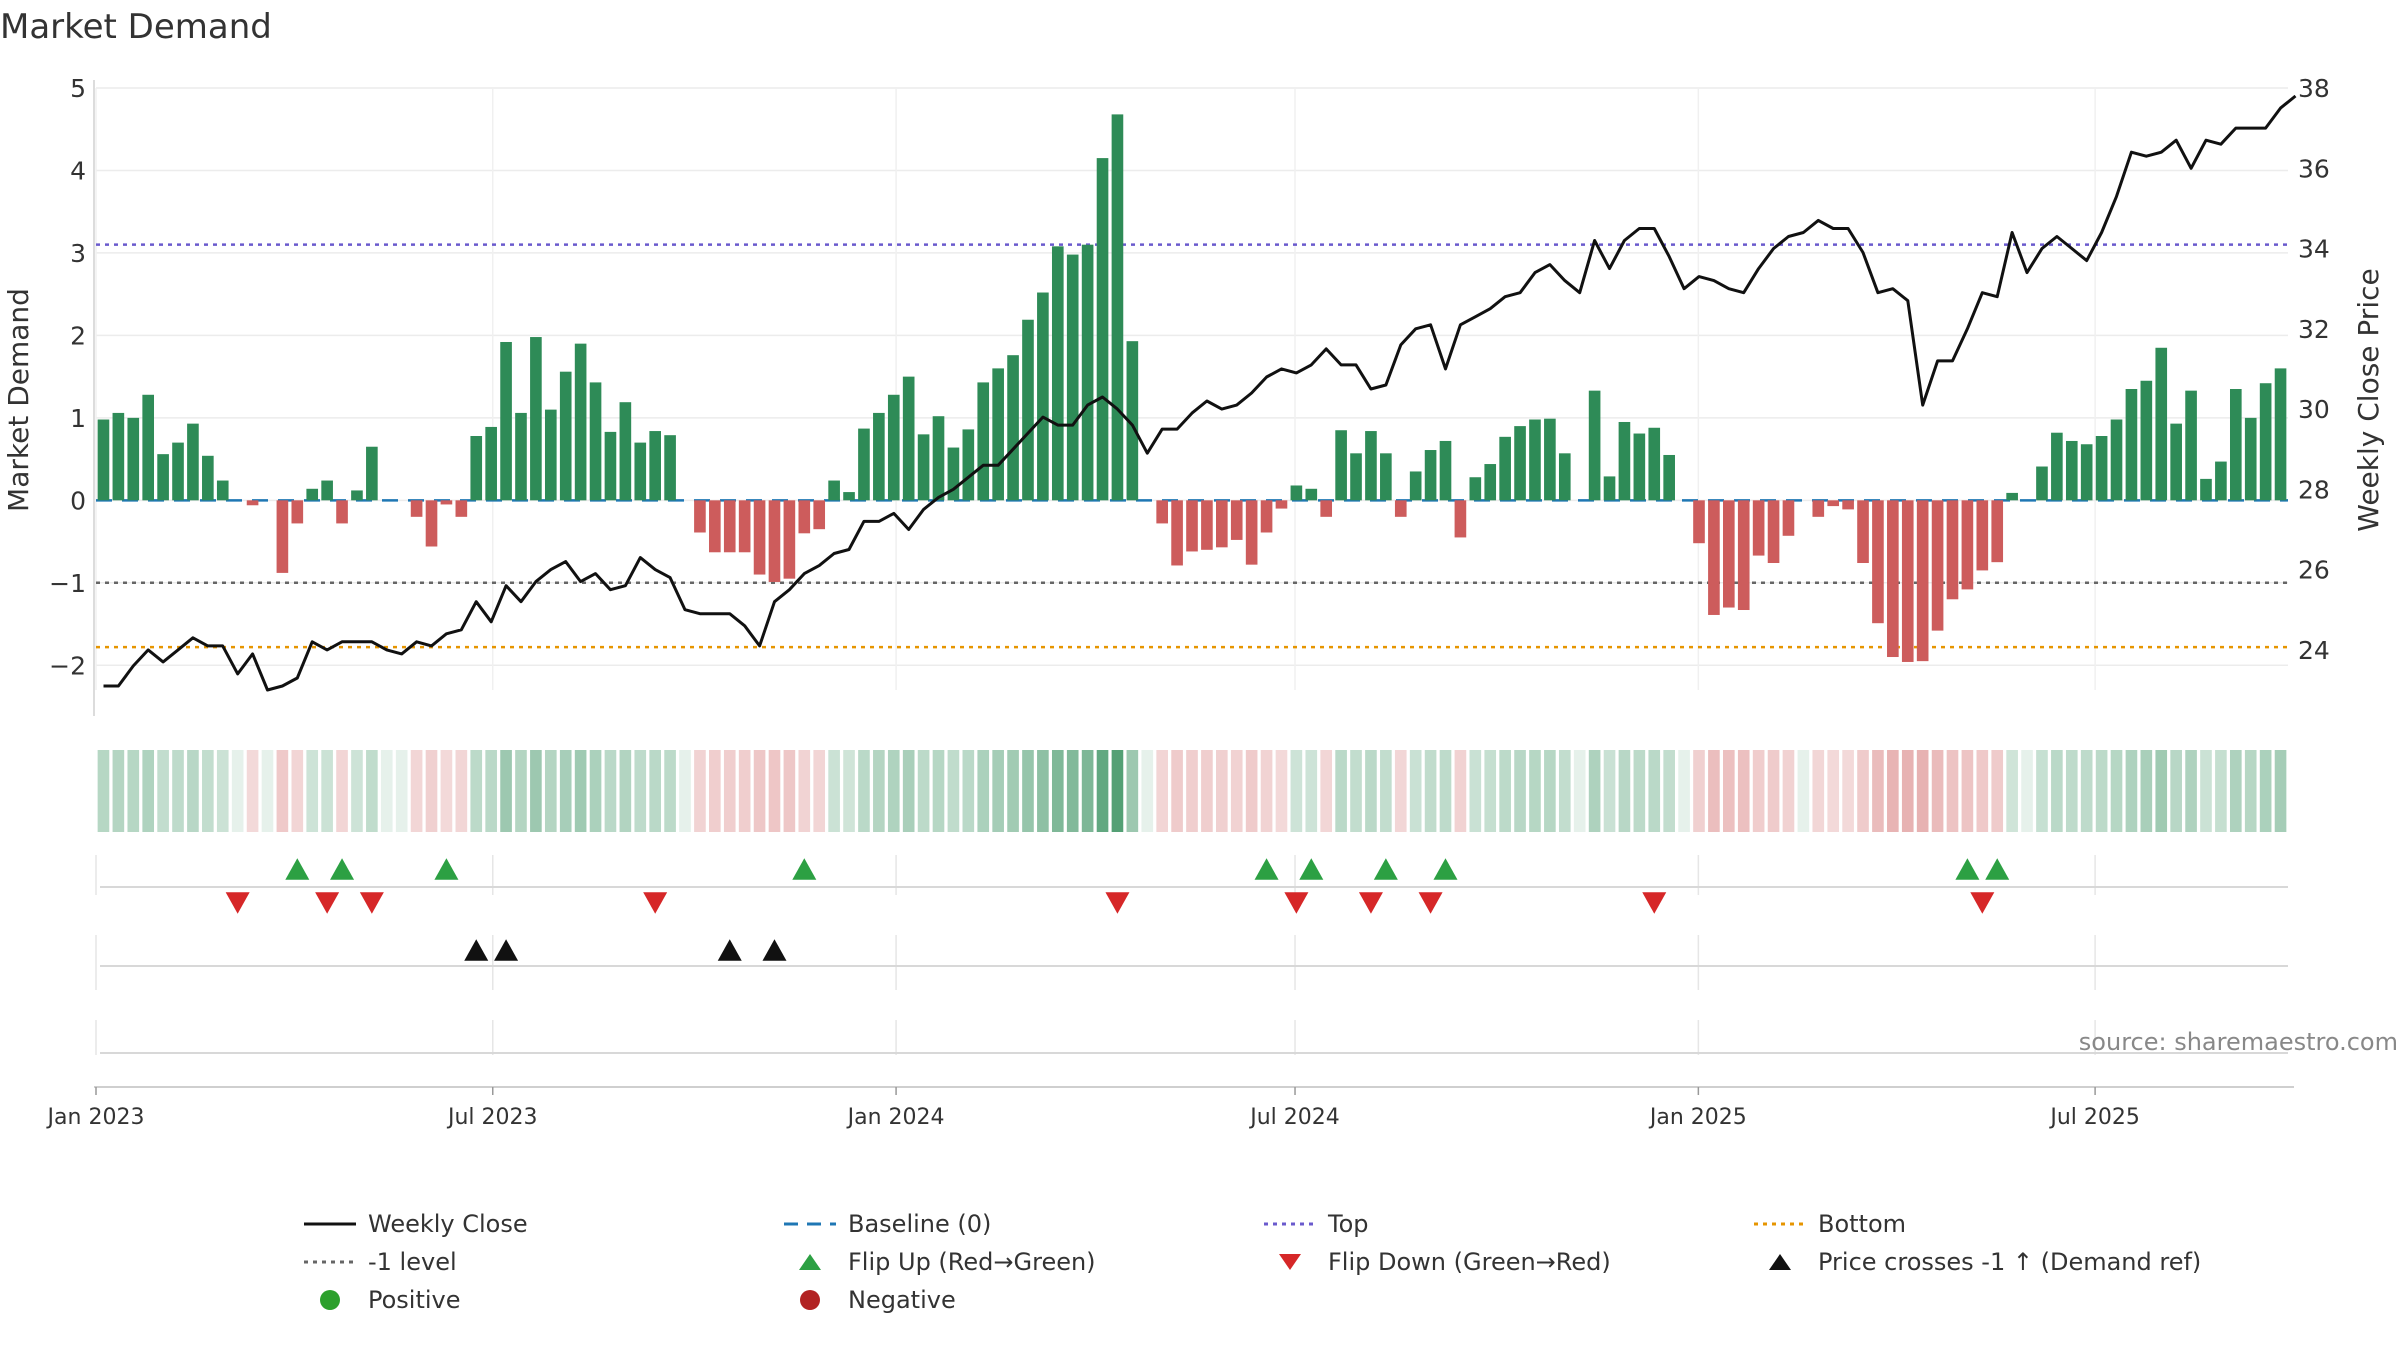 This screenshot has width=2400, height=1350. Describe the element at coordinates (2010, 1262) in the screenshot. I see `legend-label: Price crosses -1 ↑ (Demand ref)` at that location.